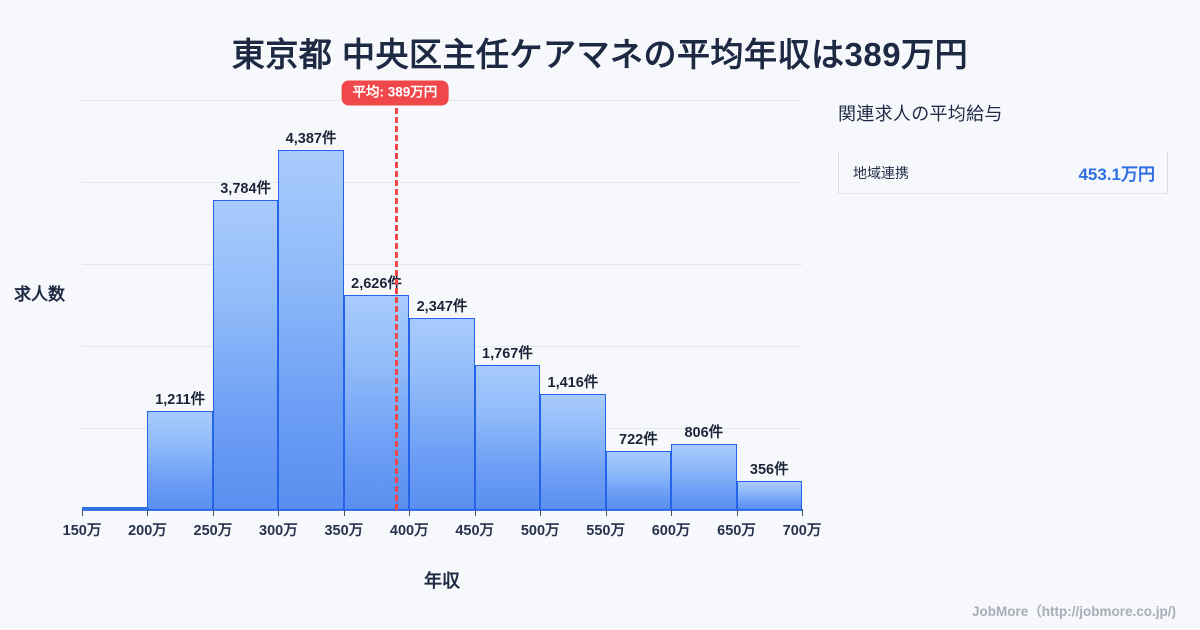 The height and width of the screenshot is (630, 1200). What do you see at coordinates (507, 354) in the screenshot?
I see `bar-value-label: 1,767件` at bounding box center [507, 354].